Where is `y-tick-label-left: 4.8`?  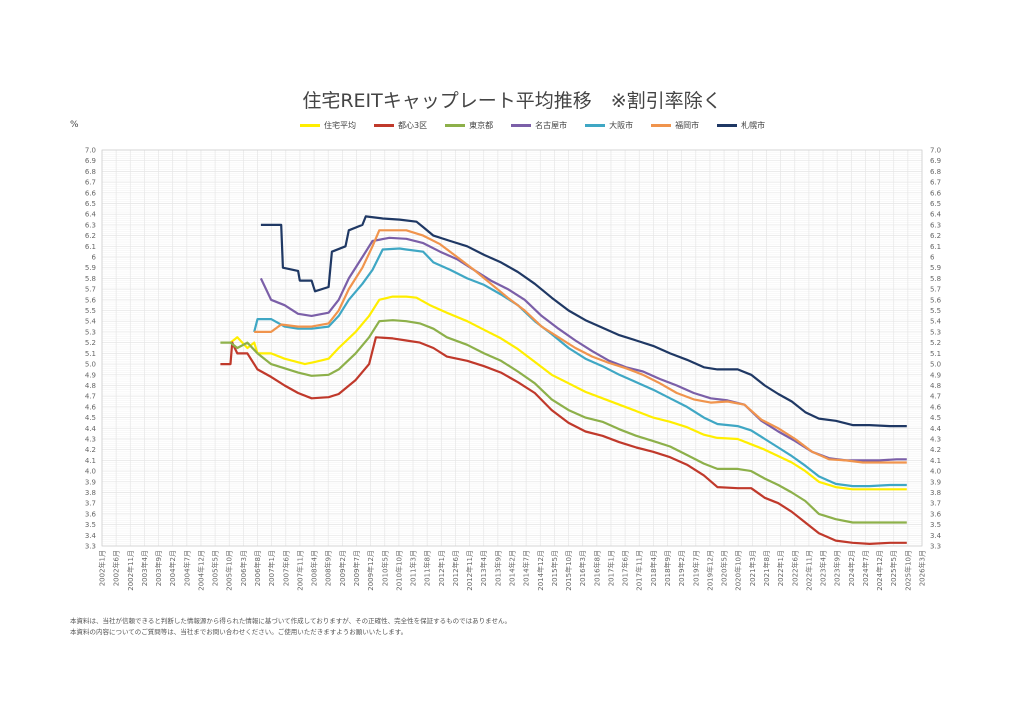 y-tick-label-left: 4.8 is located at coordinates (90, 386).